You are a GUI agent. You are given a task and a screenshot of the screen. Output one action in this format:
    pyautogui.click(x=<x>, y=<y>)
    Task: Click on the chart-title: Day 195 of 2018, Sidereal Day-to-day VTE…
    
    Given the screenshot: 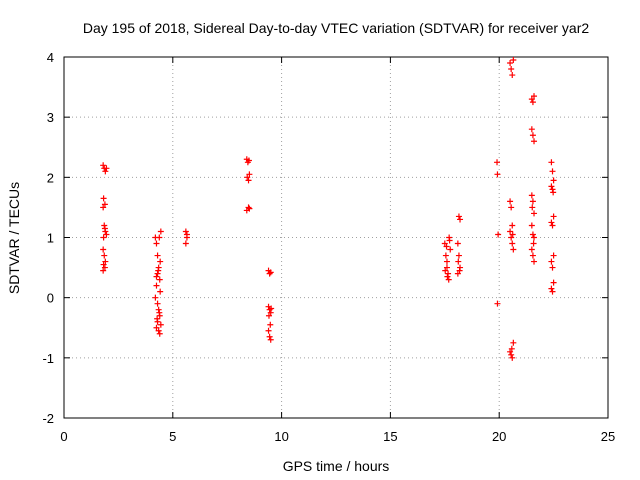 What is the action you would take?
    pyautogui.click(x=336, y=28)
    